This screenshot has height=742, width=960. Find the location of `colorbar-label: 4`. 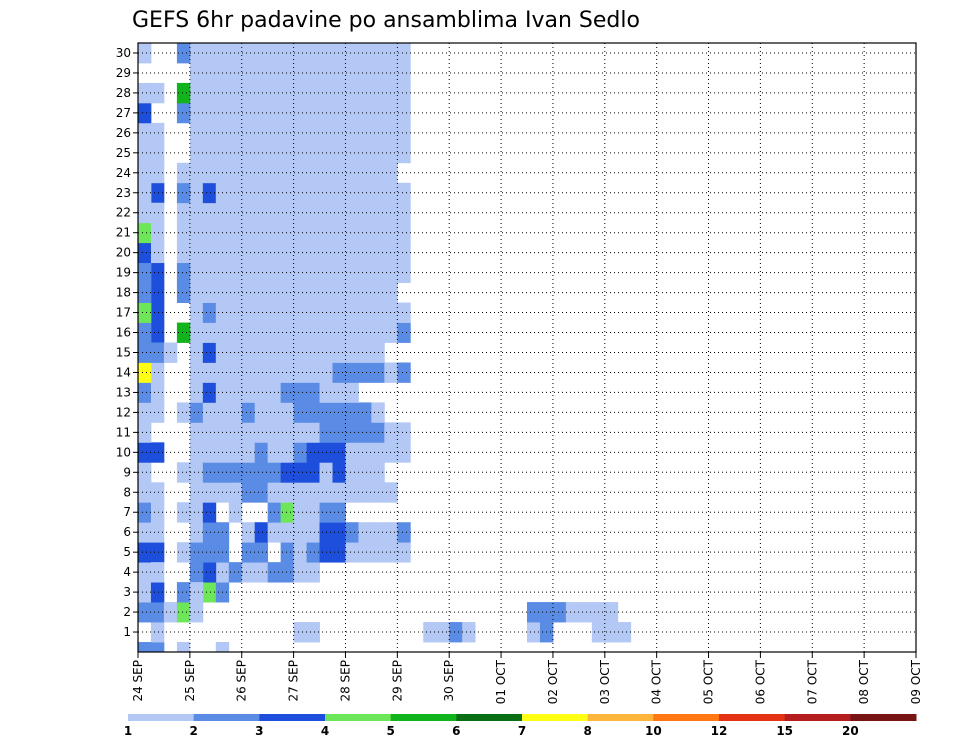

colorbar-label: 4 is located at coordinates (325, 731).